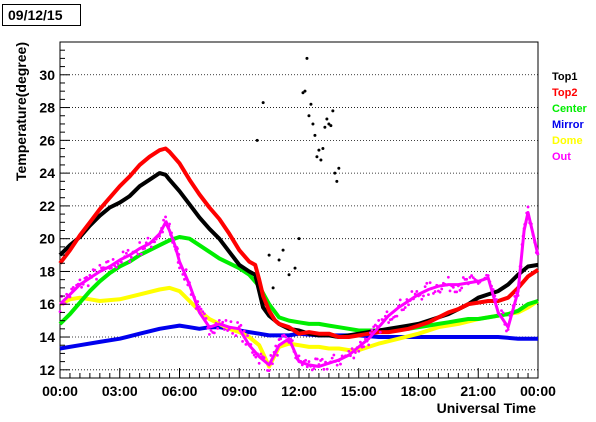 The width and height of the screenshot is (596, 422). What do you see at coordinates (564, 93) in the screenshot?
I see `legend-entry: Top2` at bounding box center [564, 93].